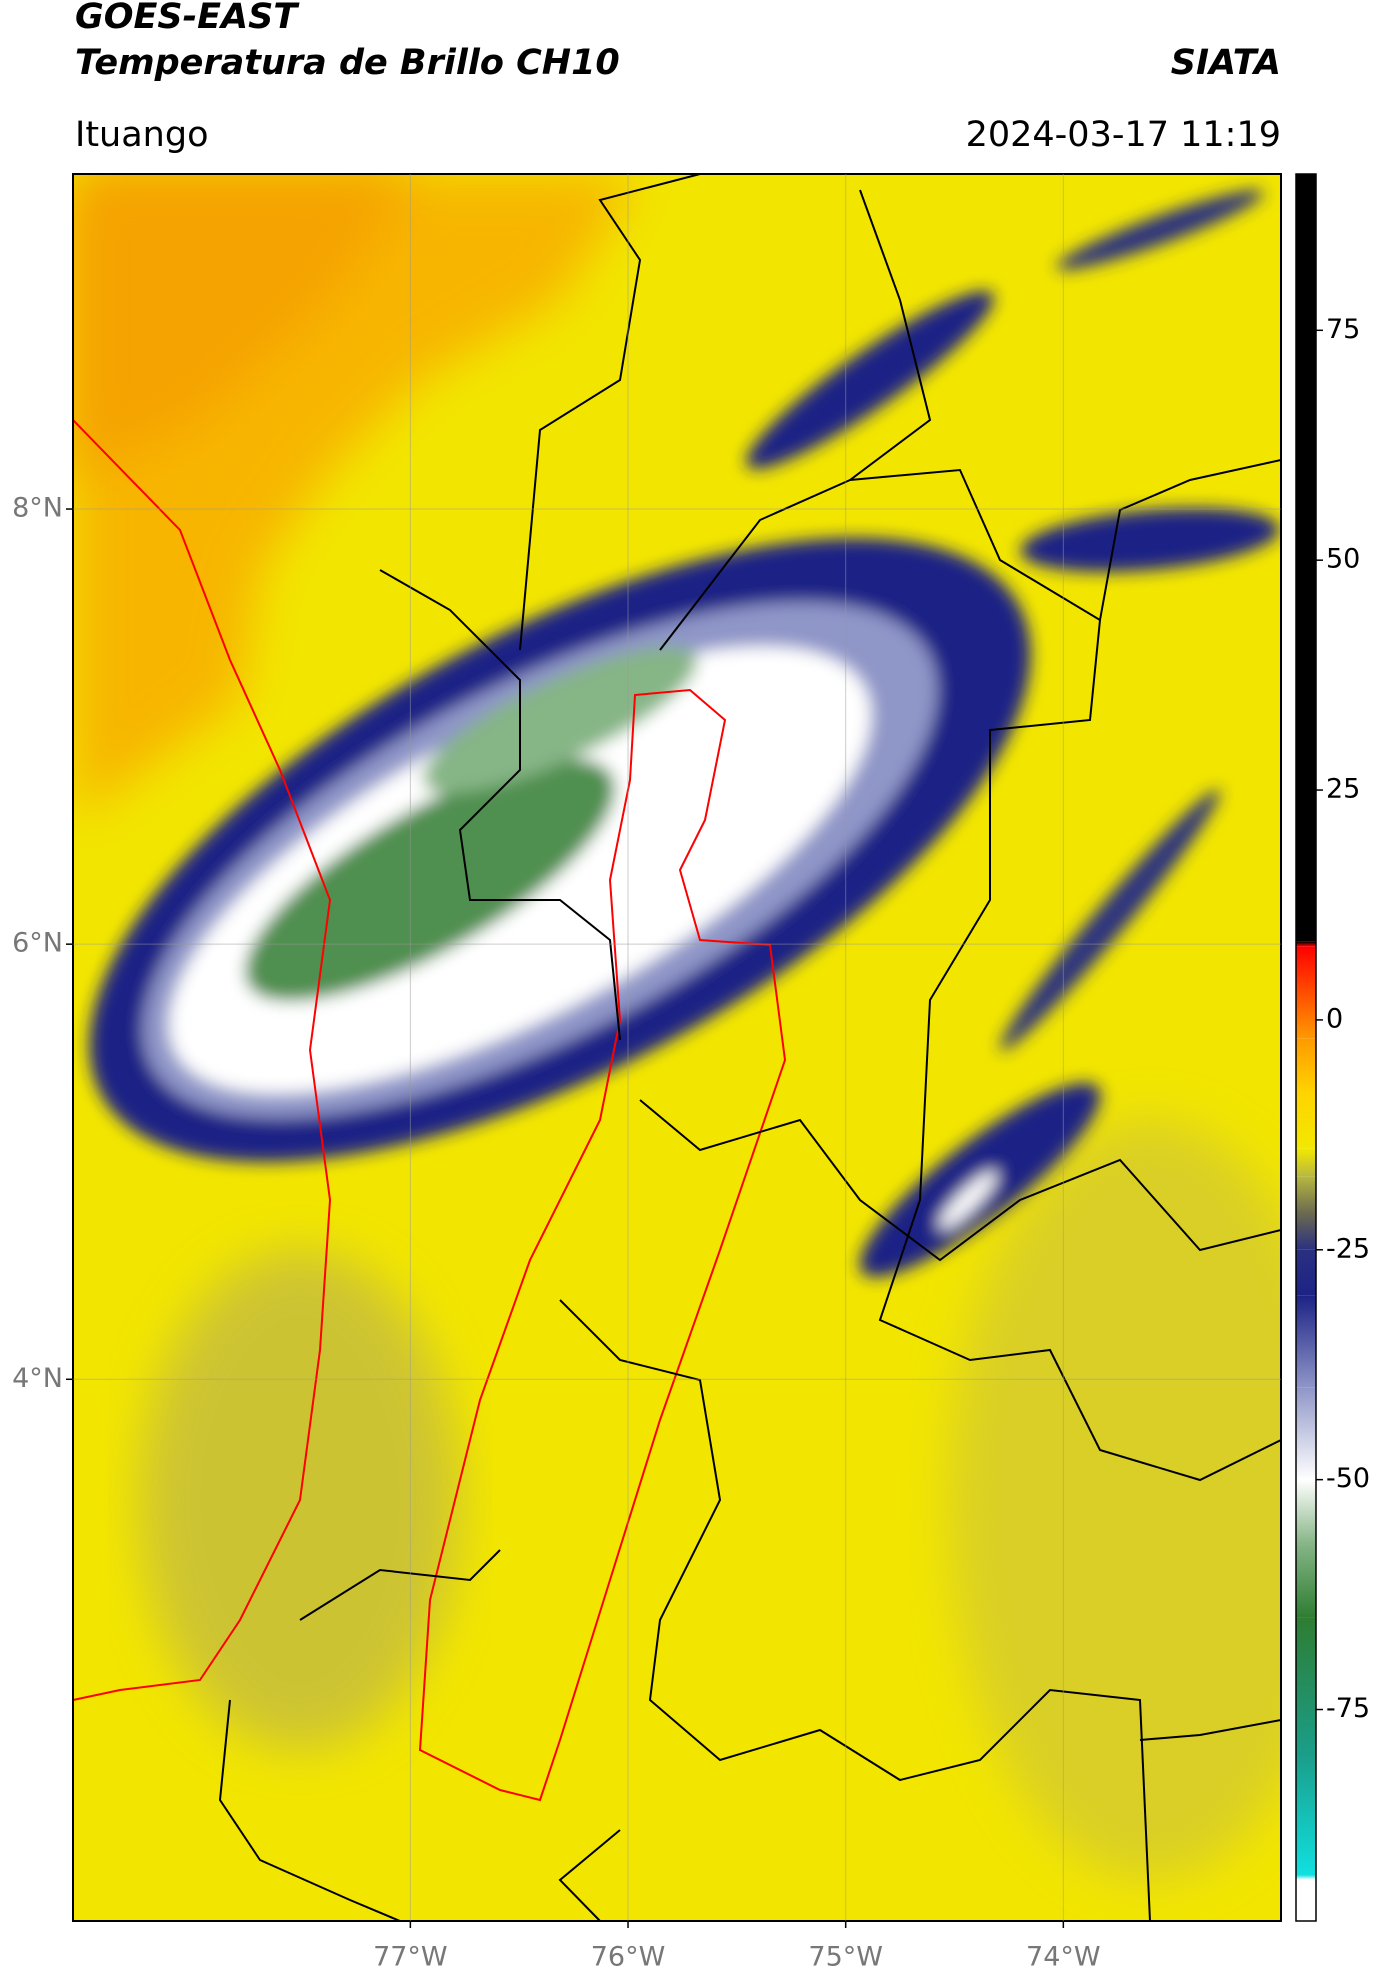 The width and height of the screenshot is (1384, 1981). What do you see at coordinates (1343, 329) in the screenshot?
I see `colorbar-tick-label: 75` at bounding box center [1343, 329].